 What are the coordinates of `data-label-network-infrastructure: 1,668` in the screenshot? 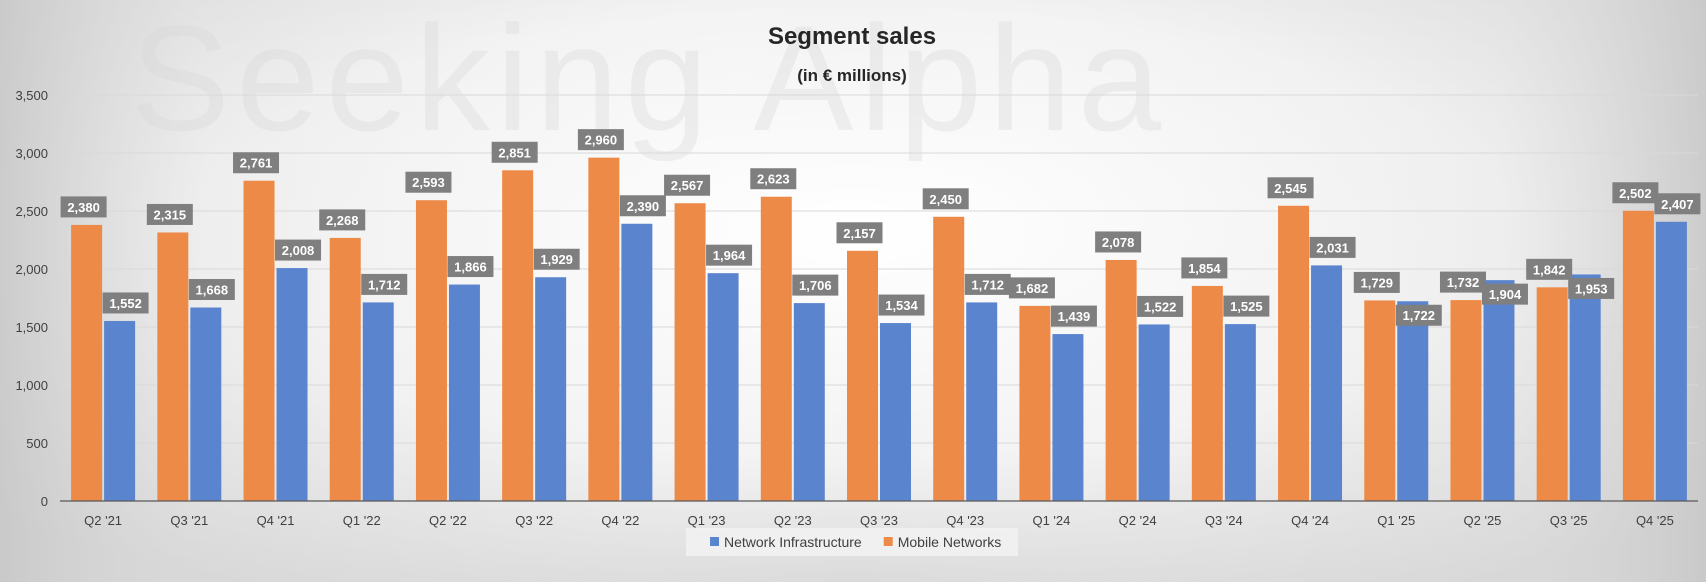 It's located at (212, 290).